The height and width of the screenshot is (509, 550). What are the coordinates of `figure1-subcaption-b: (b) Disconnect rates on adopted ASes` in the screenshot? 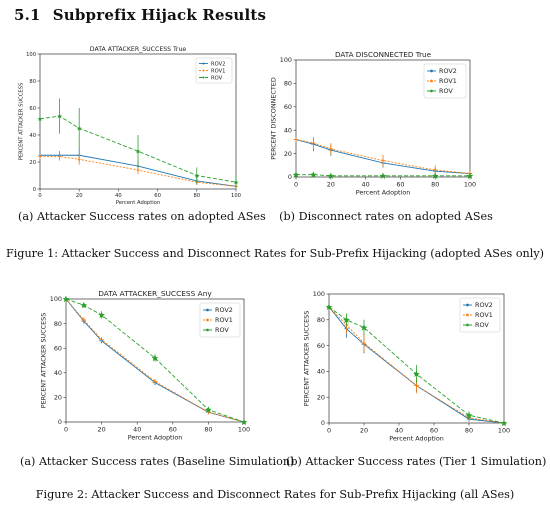 It's located at (386, 216).